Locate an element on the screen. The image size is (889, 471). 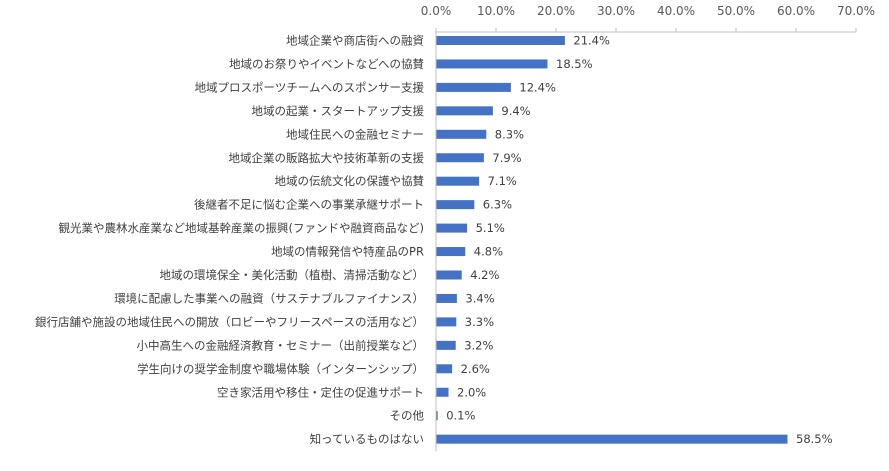
category-label: その他 is located at coordinates (407, 416).